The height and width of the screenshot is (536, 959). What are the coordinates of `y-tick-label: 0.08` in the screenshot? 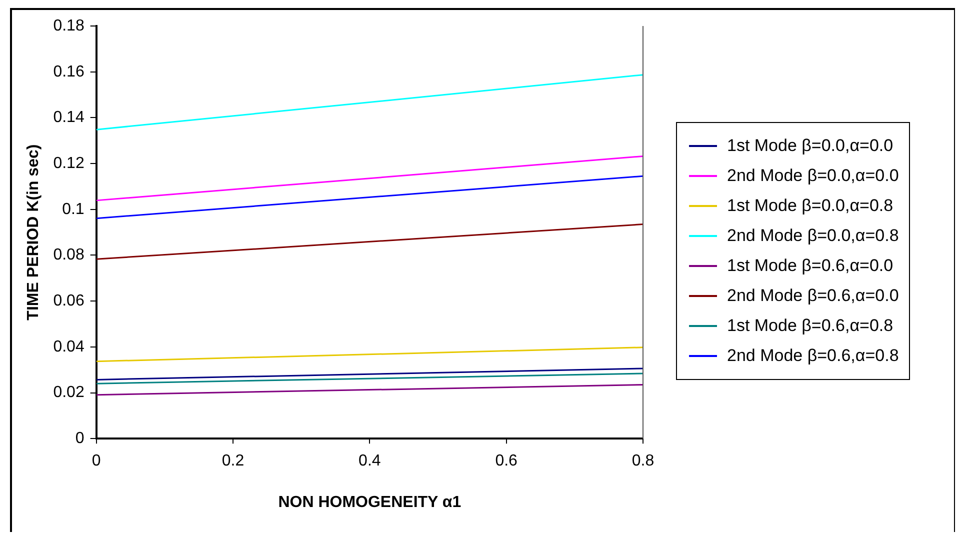 It's located at (68, 255).